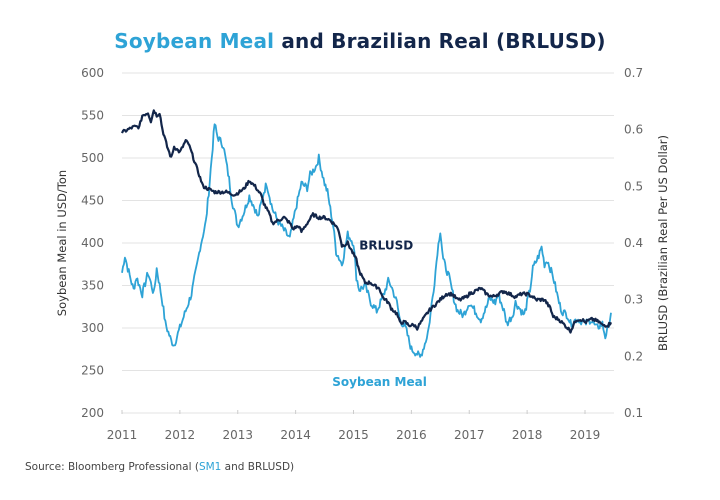 The height and width of the screenshot is (500, 720). I want to click on title-rest: and Brazilian Real (BRLUSD), so click(440, 41).